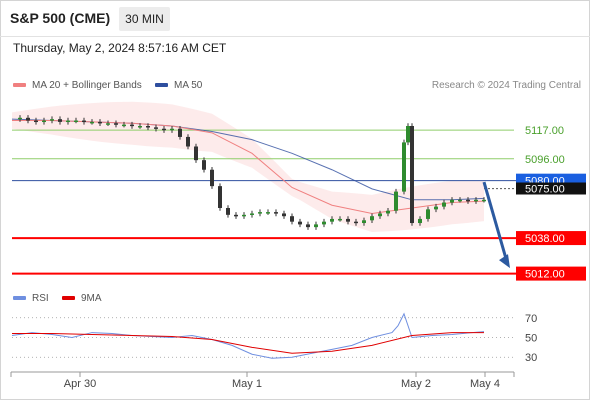 Image resolution: width=590 pixels, height=400 pixels. Describe the element at coordinates (161, 85) in the screenshot. I see `ma50-swatch` at that location.